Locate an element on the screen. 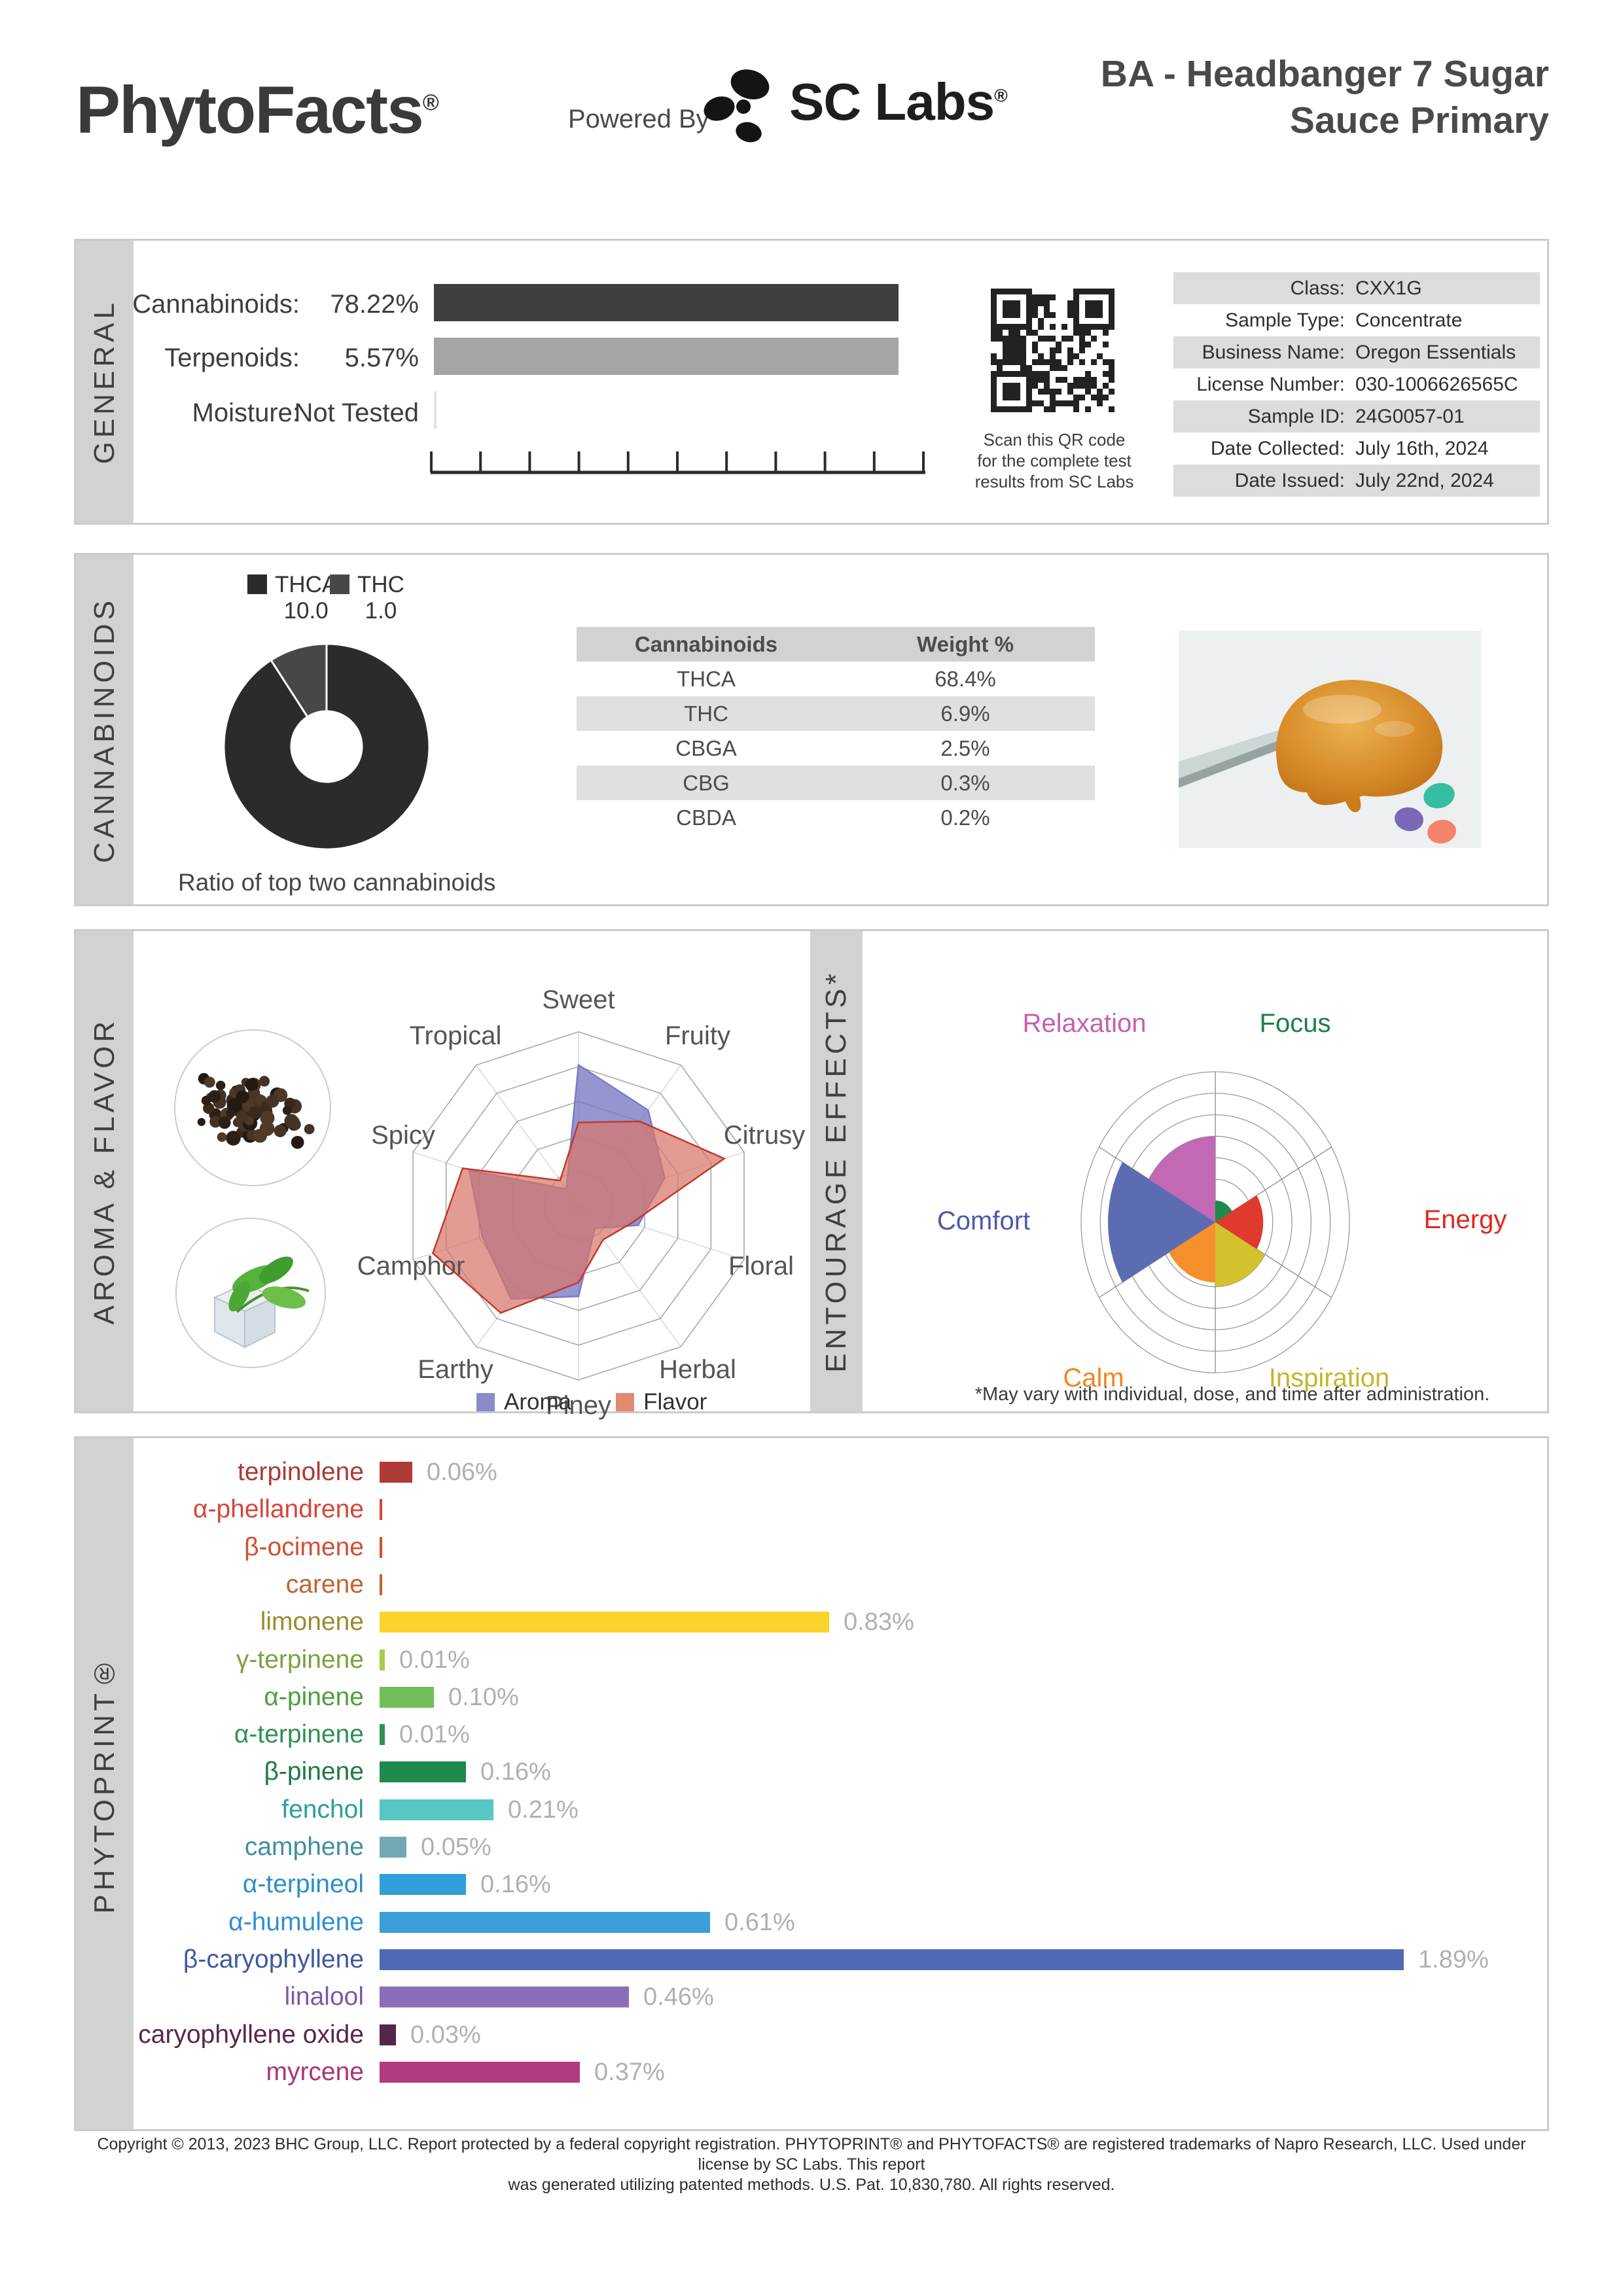 The width and height of the screenshot is (1623, 2296). terpene-name: β-ocimene is located at coordinates (304, 1547).